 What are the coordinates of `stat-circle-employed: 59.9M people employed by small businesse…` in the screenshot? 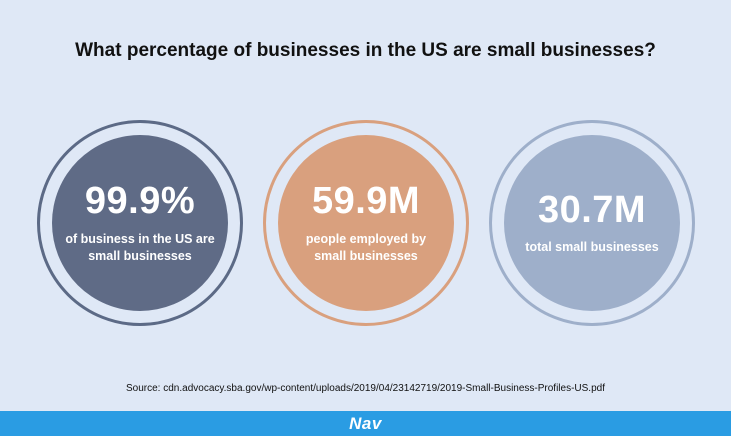 It's located at (366, 223).